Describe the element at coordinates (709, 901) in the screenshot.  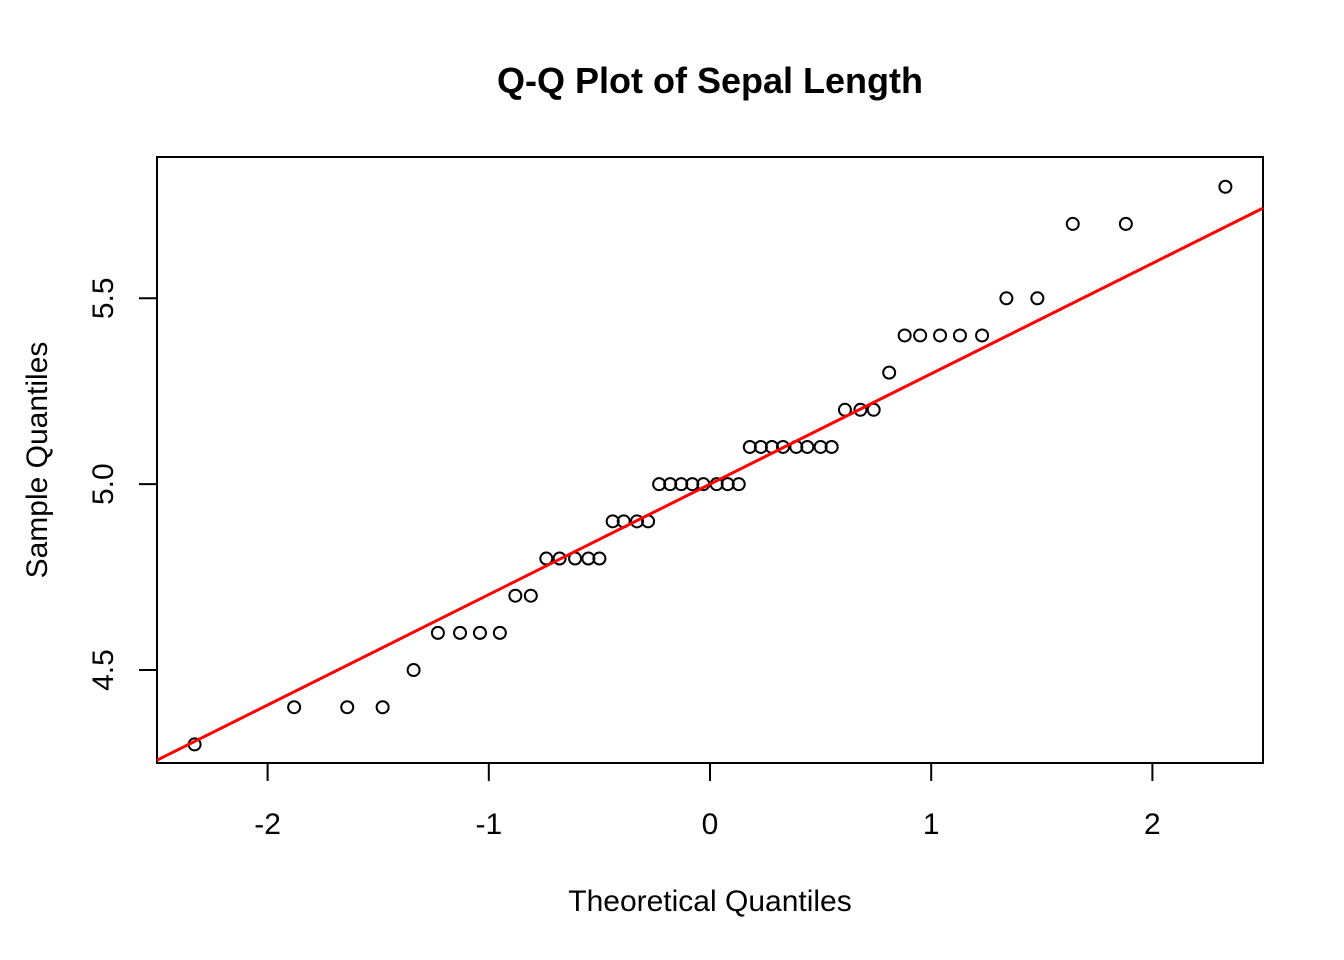
I see `x-axis-label: Theoretical Quantiles` at that location.